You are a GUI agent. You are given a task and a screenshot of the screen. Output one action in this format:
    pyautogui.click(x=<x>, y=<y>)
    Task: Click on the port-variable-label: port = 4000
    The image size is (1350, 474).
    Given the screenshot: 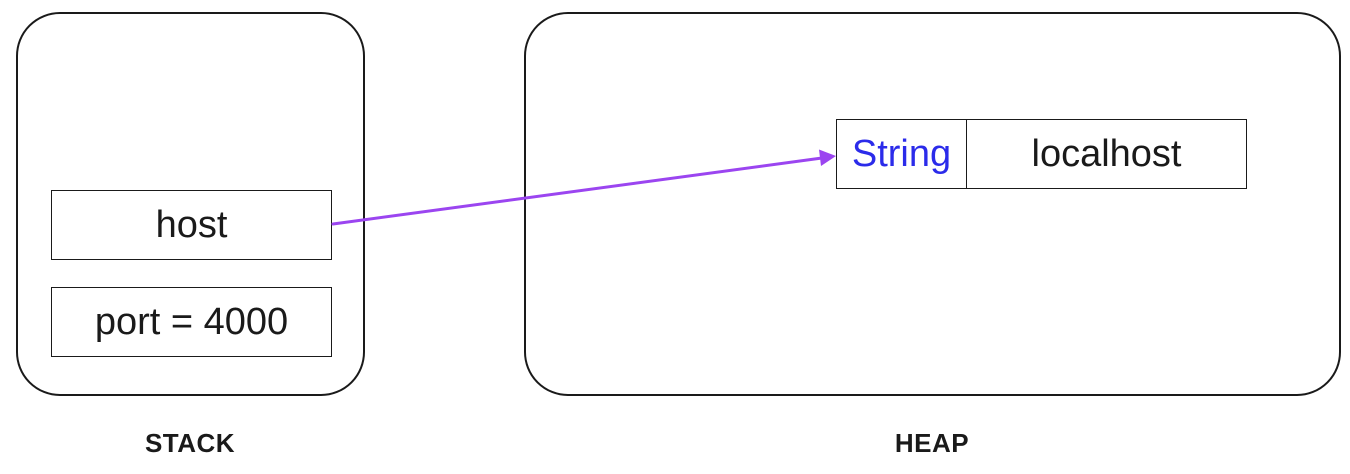 What is the action you would take?
    pyautogui.click(x=191, y=321)
    